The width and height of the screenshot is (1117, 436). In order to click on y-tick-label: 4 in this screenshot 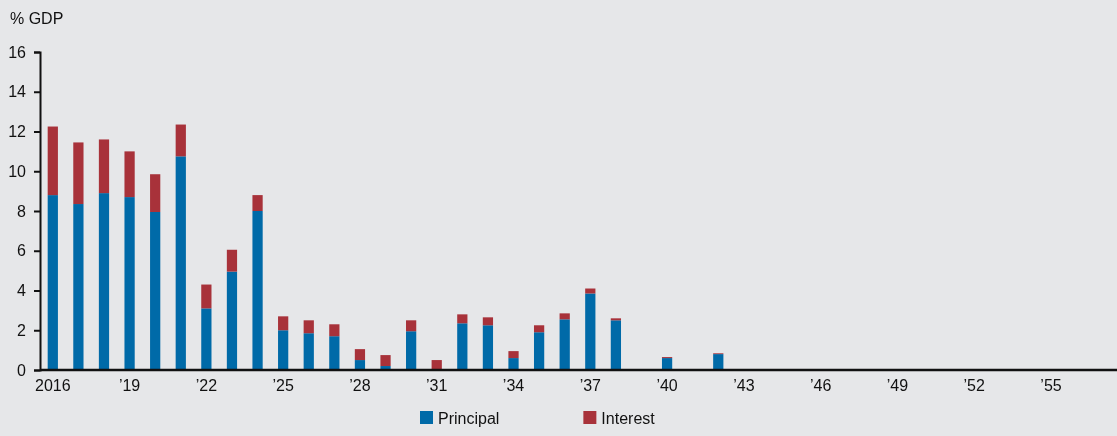, I will do `click(22, 291)`.